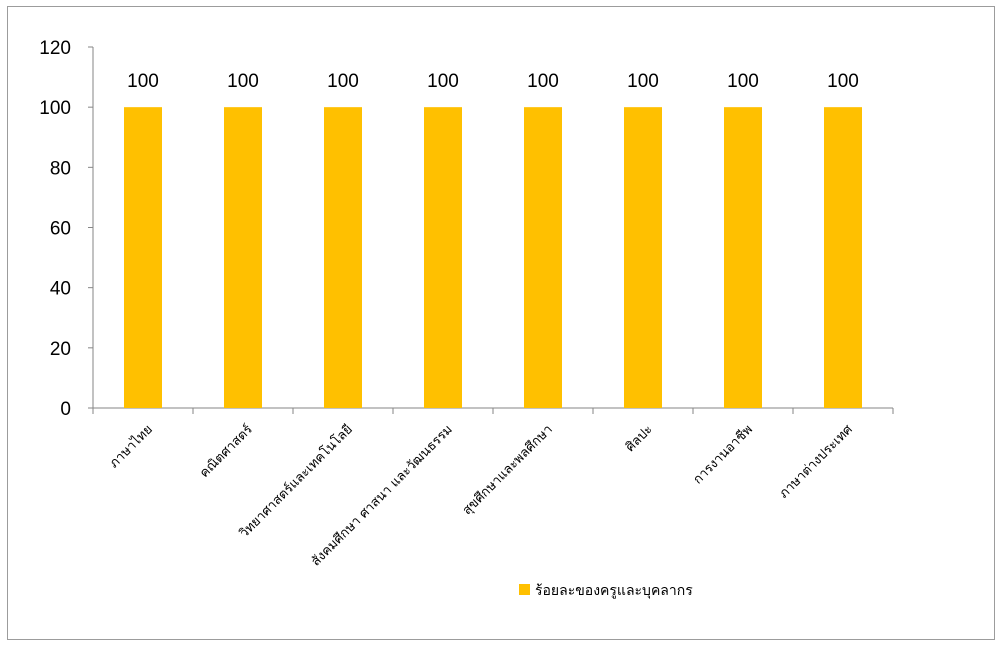 This screenshot has width=1003, height=646. I want to click on y-tick-label: 40, so click(60, 289).